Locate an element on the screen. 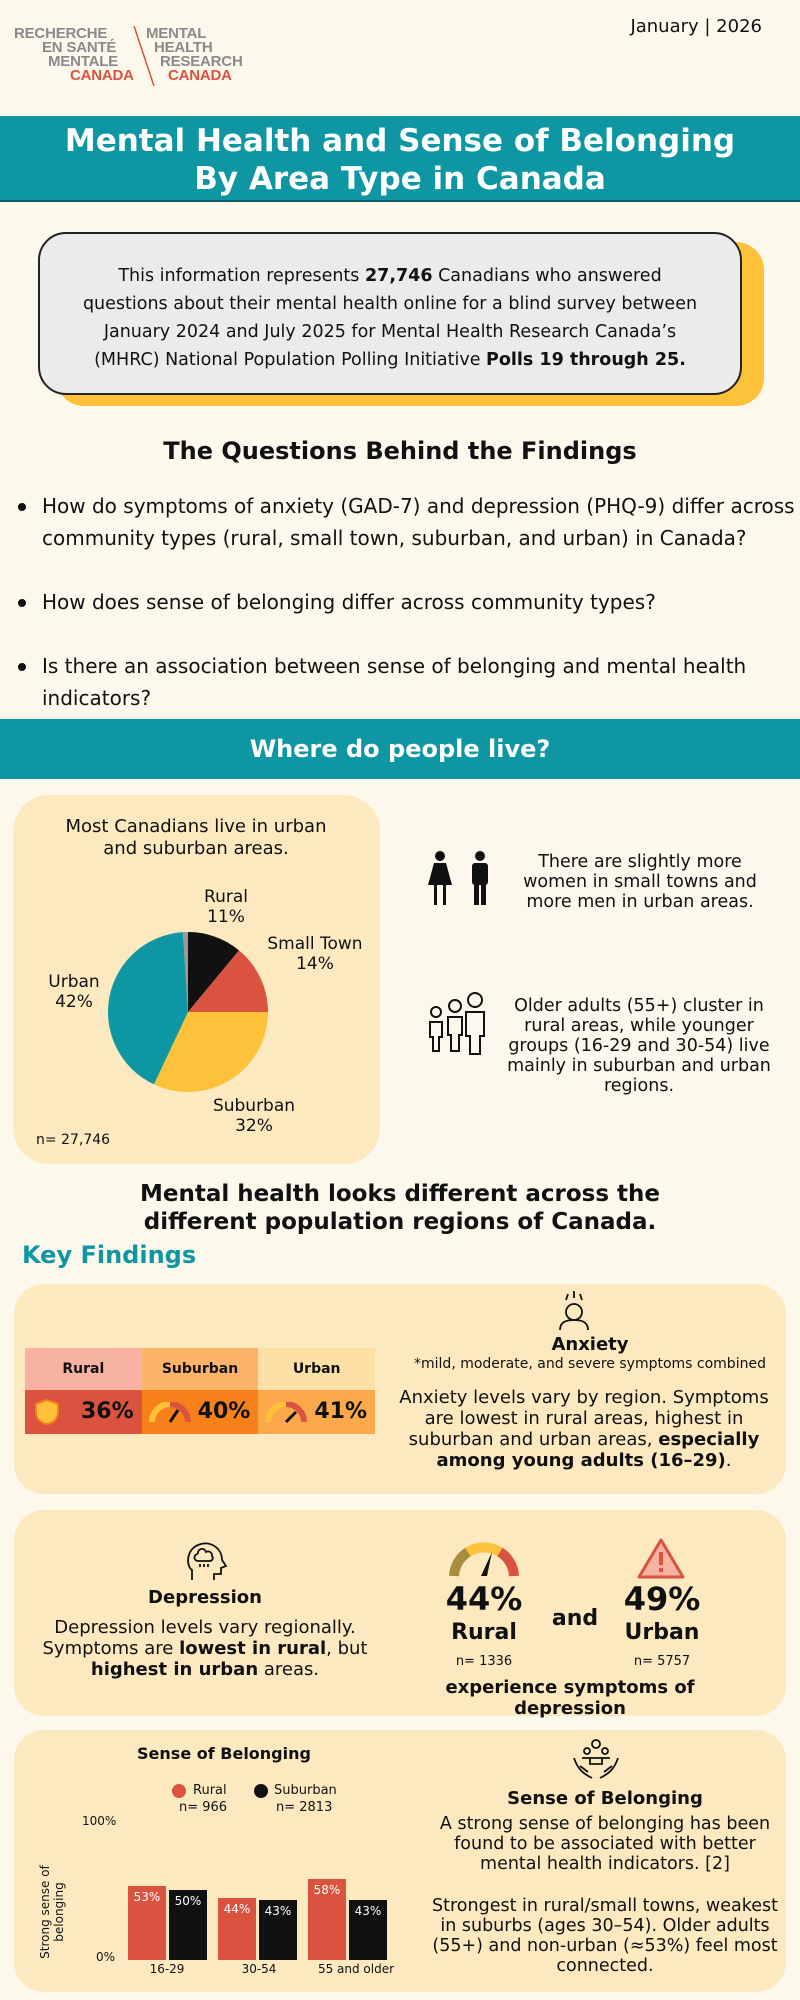 This screenshot has height=2000, width=800. sad-head-icon is located at coordinates (207, 1561).